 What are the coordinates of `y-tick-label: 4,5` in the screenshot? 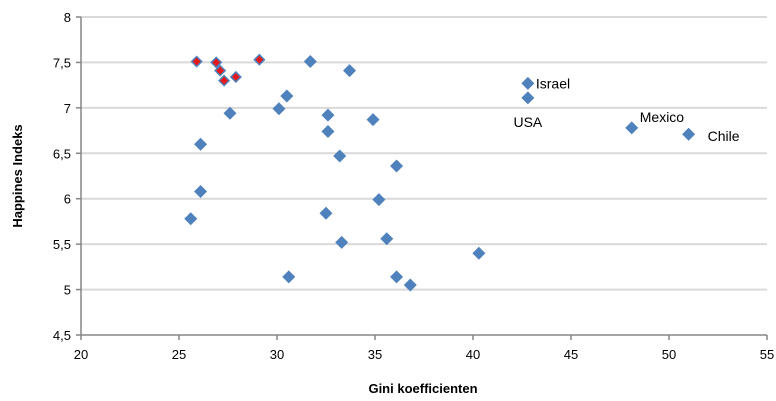 It's located at (62, 335).